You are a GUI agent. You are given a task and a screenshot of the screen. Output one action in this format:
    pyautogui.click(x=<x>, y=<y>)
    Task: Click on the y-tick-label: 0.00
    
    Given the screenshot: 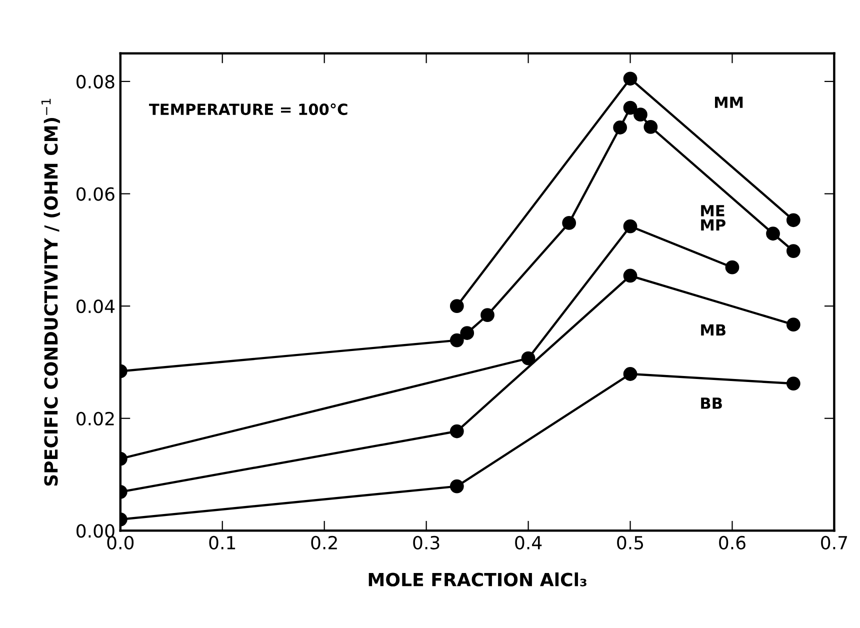 What is the action you would take?
    pyautogui.click(x=95, y=531)
    